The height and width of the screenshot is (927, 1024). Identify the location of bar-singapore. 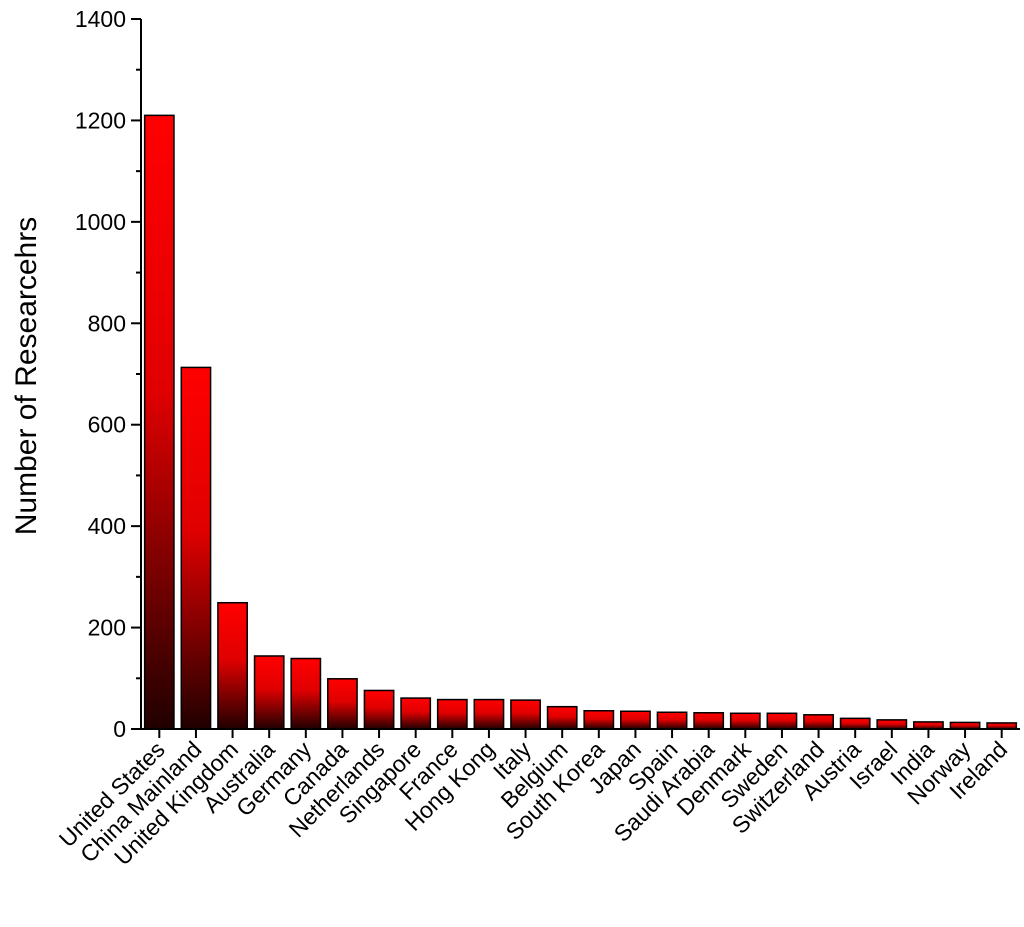
(416, 713).